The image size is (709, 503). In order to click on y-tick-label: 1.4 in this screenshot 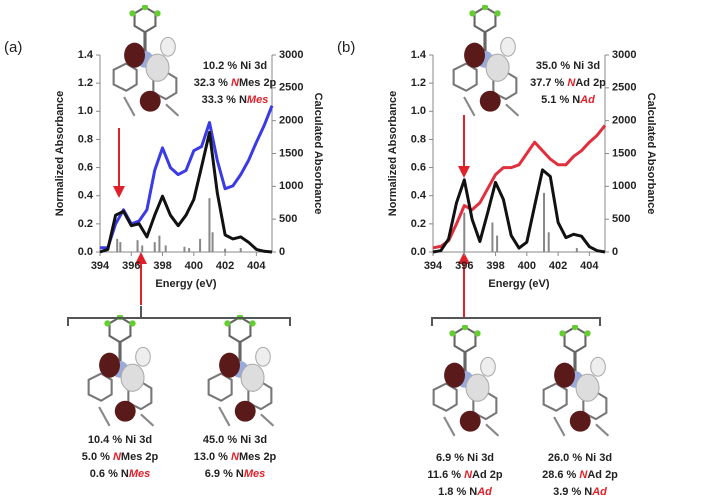, I will do `click(86, 55)`.